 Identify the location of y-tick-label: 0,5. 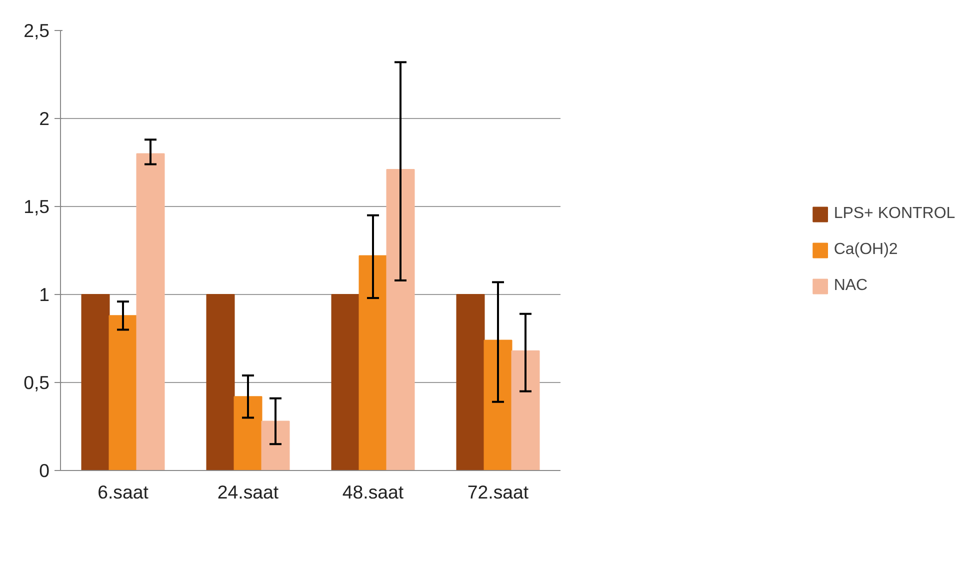
(37, 382).